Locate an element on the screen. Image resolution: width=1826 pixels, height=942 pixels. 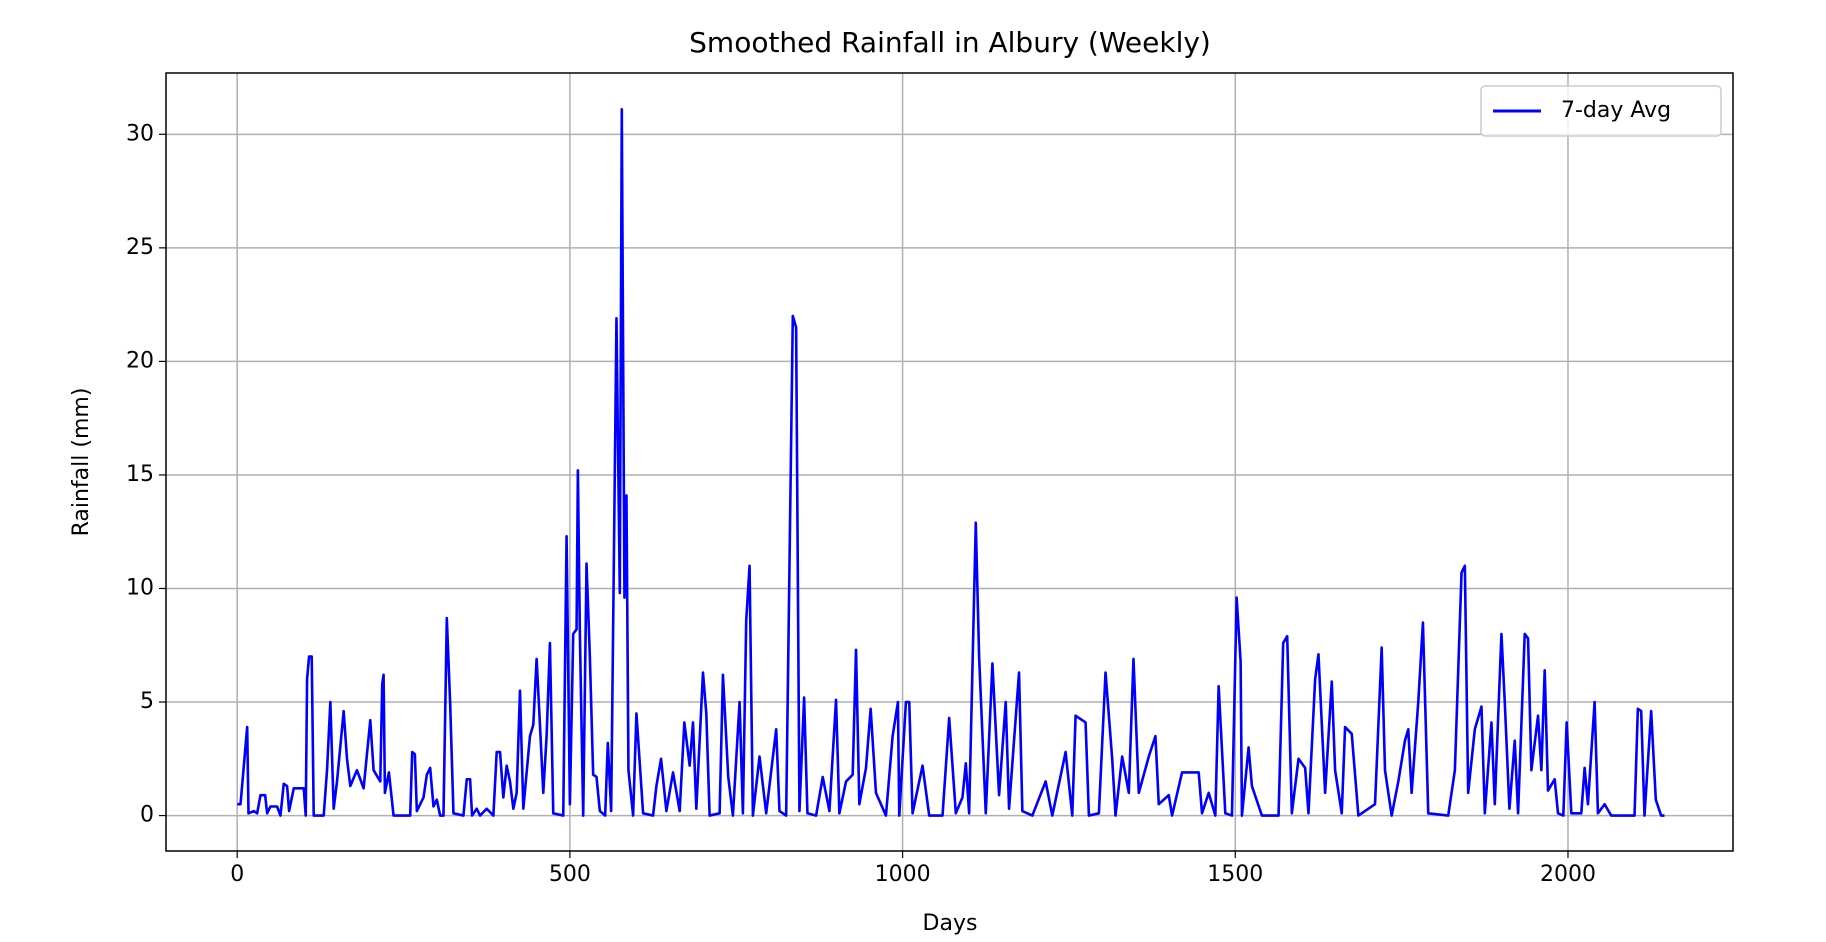
y-tick-label: 15 is located at coordinates (140, 474).